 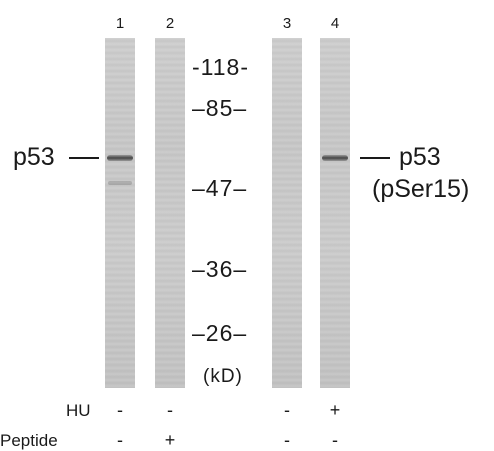 What do you see at coordinates (84, 158) in the screenshot?
I see `p53-pointer-left` at bounding box center [84, 158].